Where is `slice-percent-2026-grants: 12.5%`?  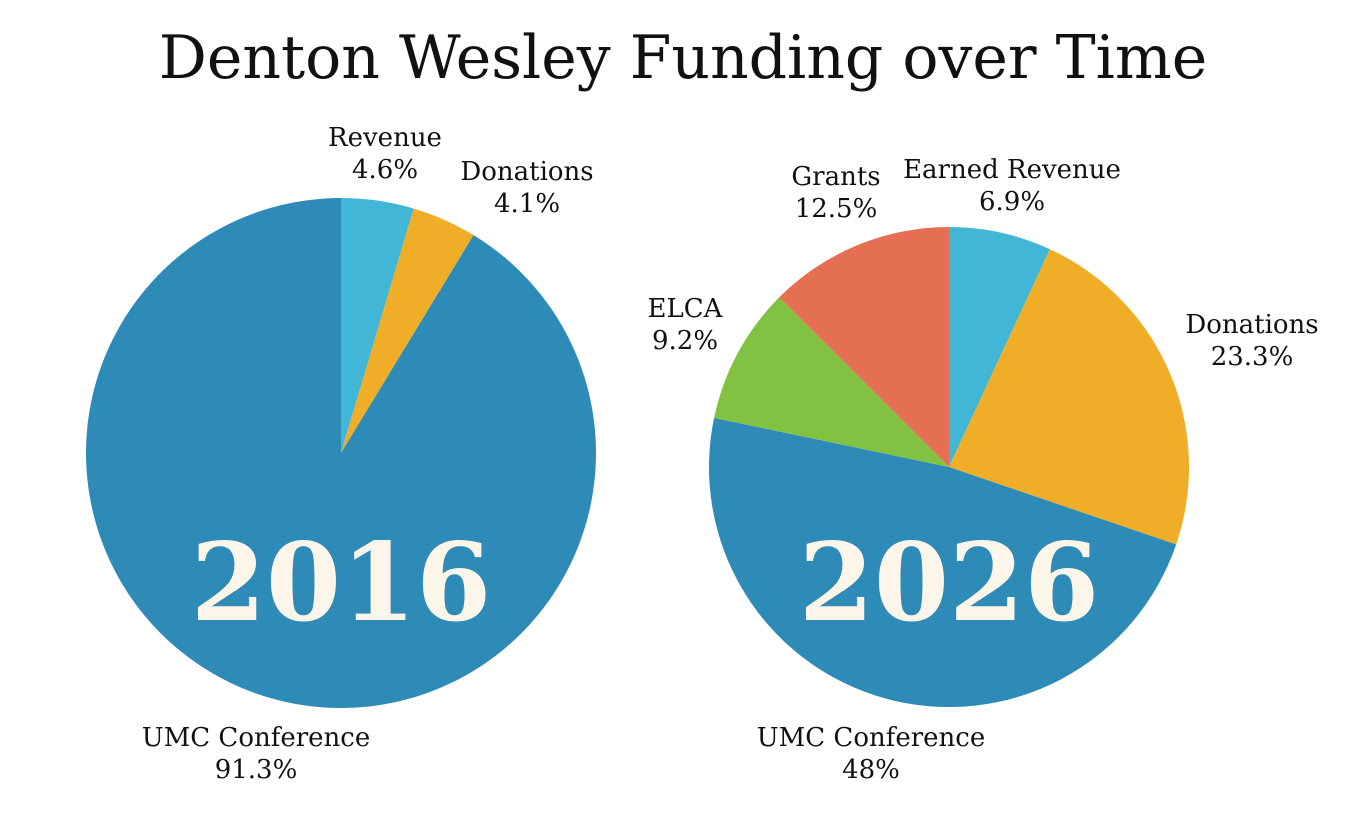
slice-percent-2026-grants: 12.5% is located at coordinates (836, 209).